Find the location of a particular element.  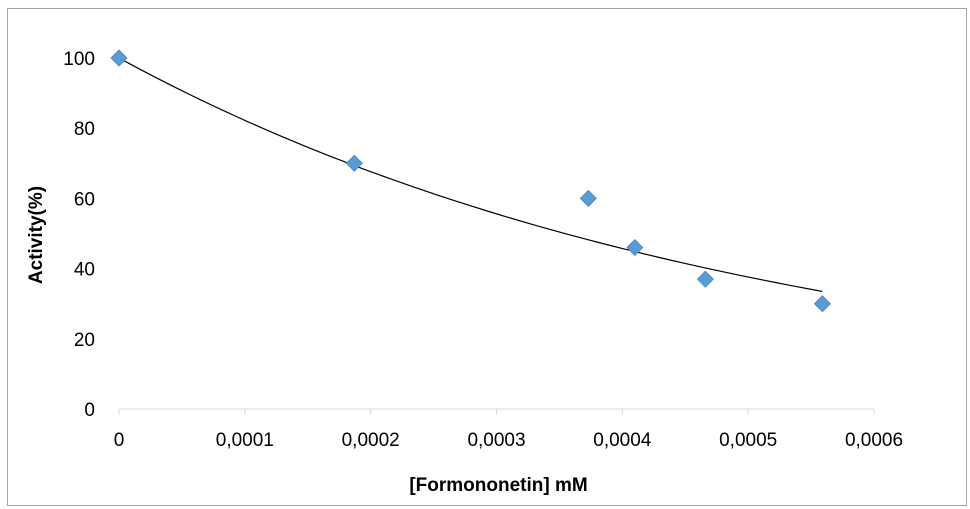

x-tick-label: 0,0003 is located at coordinates (496, 440).